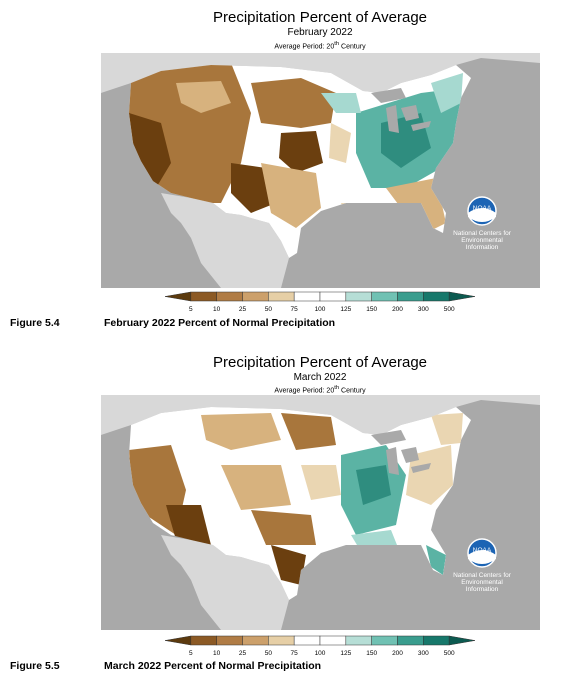 The width and height of the screenshot is (570, 677). I want to click on map2-agency-line-3: Information, so click(482, 589).